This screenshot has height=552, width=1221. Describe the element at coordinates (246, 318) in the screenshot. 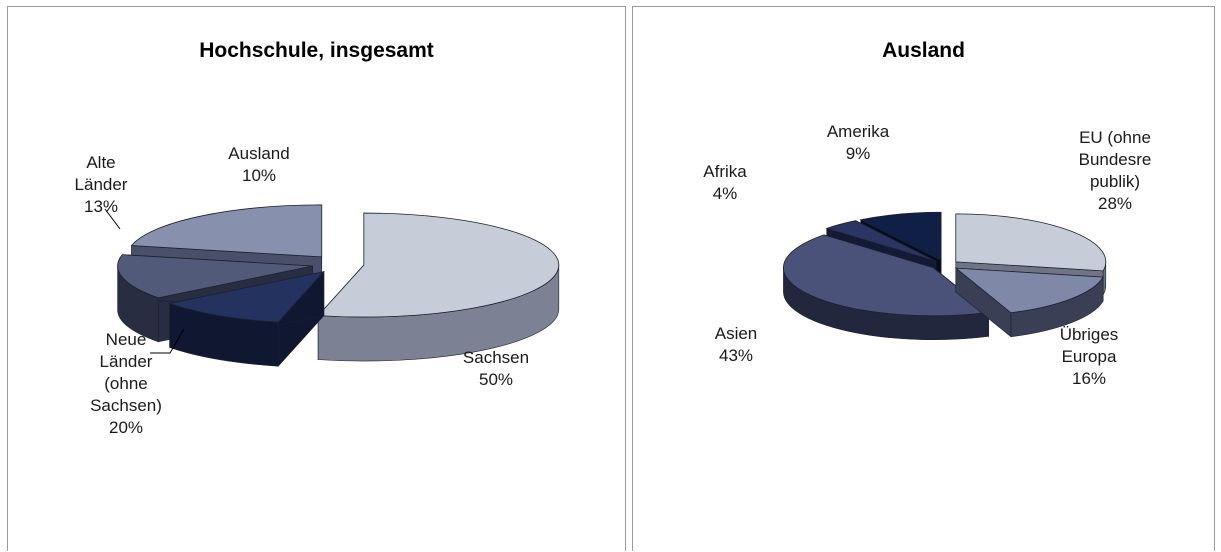

I see `pie-slice-ausland` at that location.